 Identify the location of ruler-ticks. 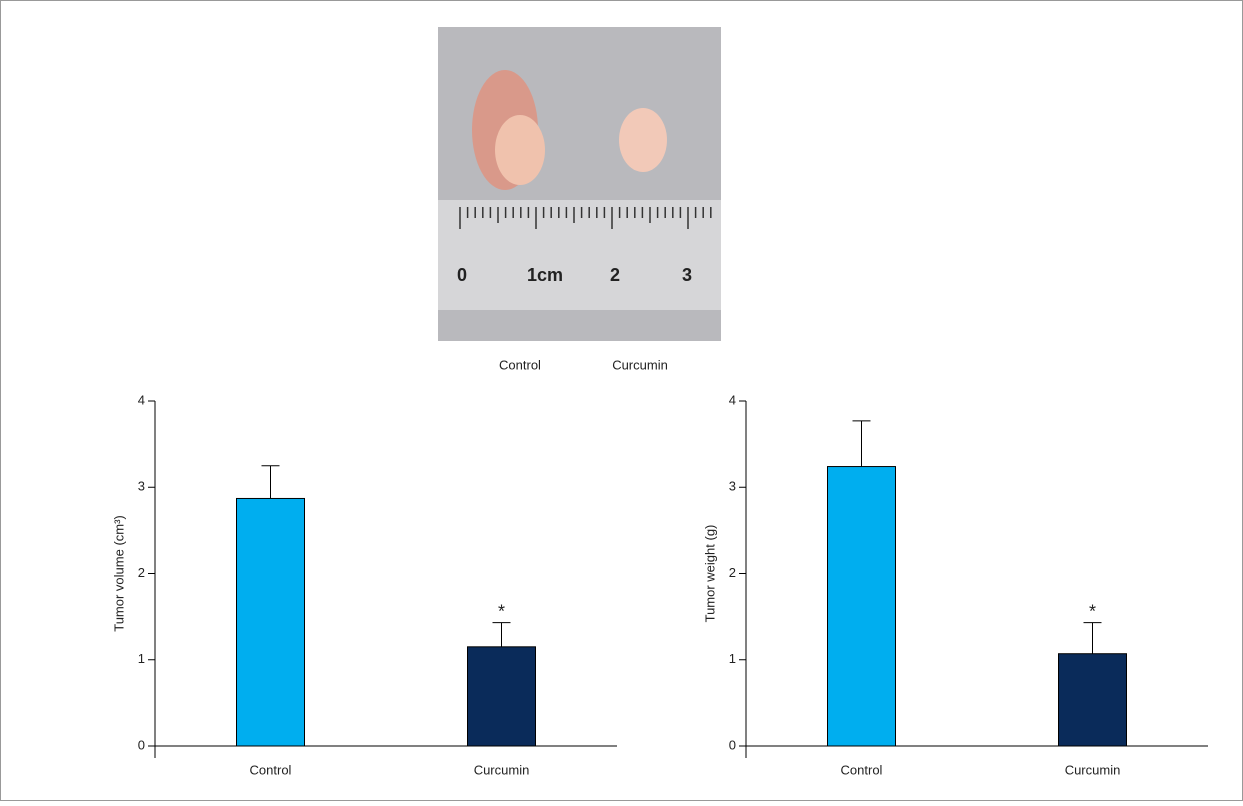
(585, 218).